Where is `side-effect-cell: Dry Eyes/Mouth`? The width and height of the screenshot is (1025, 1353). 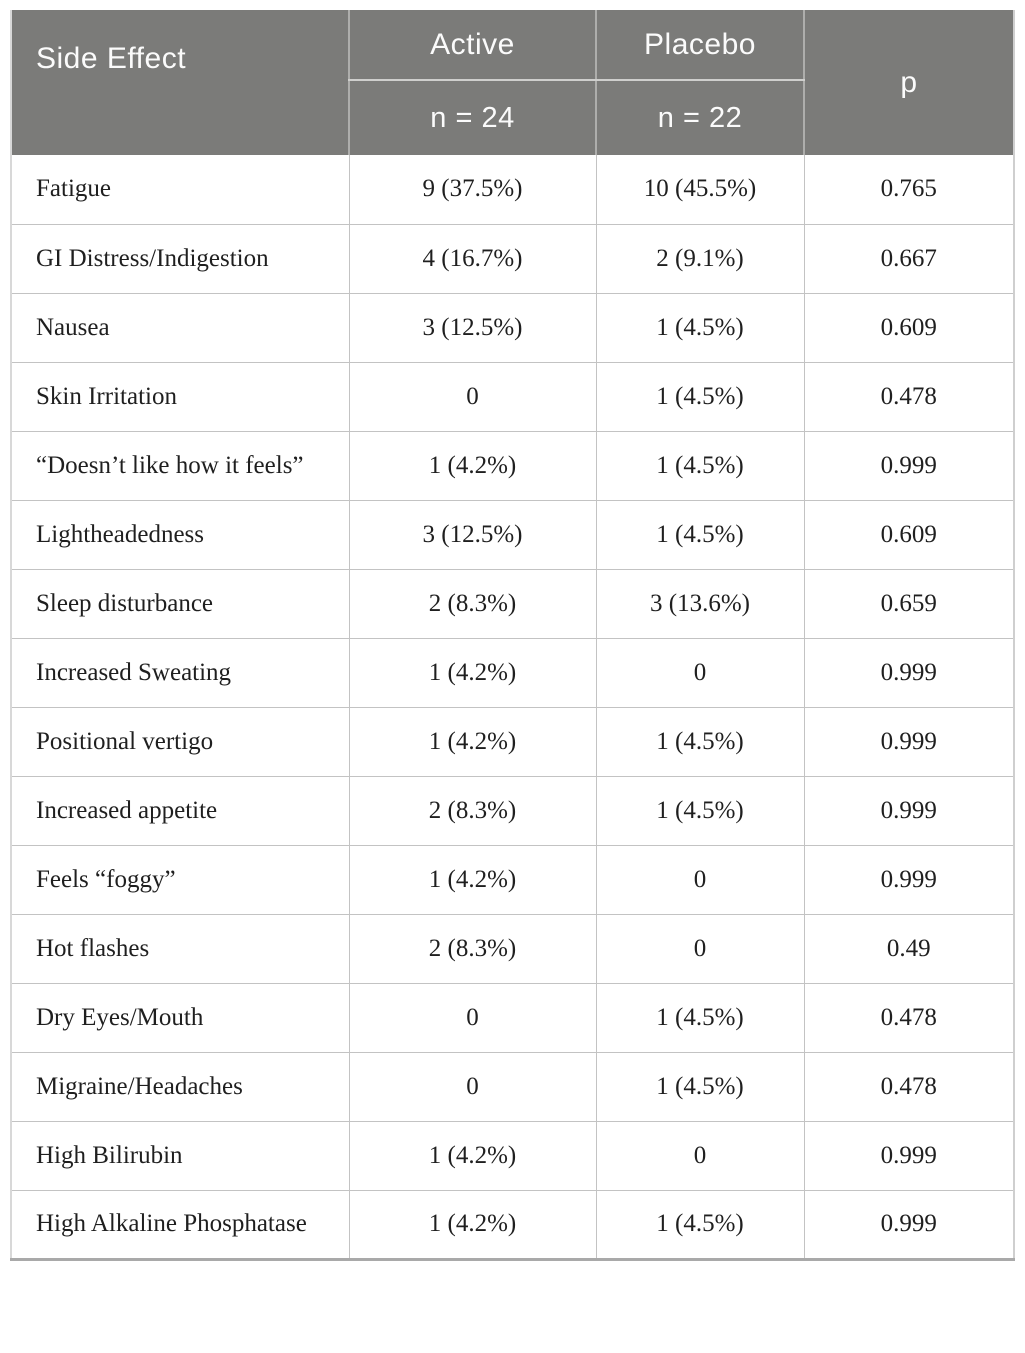
side-effect-cell: Dry Eyes/Mouth is located at coordinates (180, 1017).